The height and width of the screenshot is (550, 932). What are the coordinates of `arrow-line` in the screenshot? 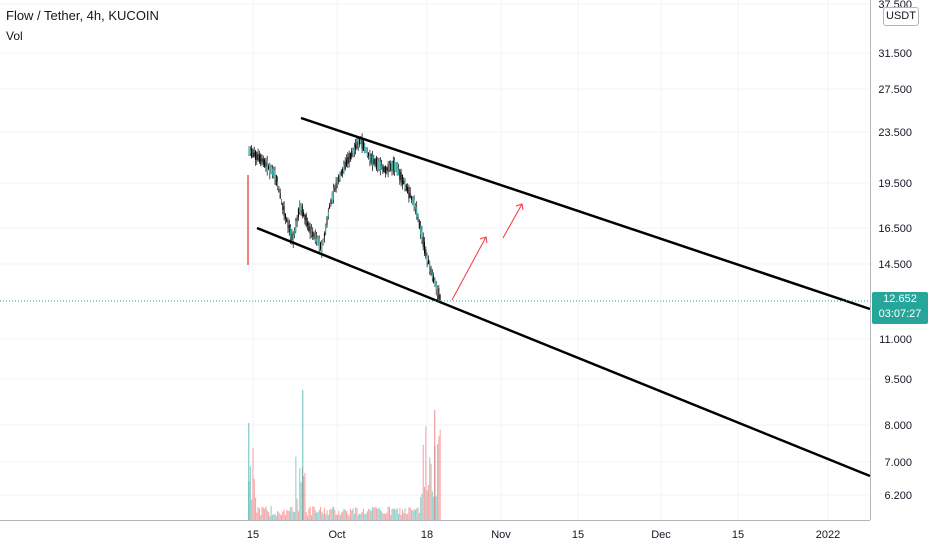 It's located at (512, 221).